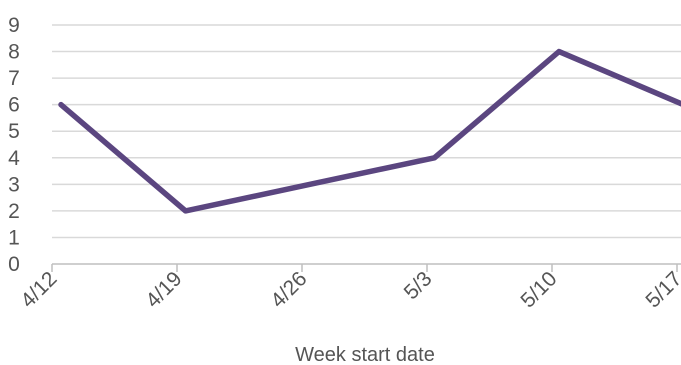 Image resolution: width=681 pixels, height=365 pixels. What do you see at coordinates (348, 287) in the screenshot?
I see `x-axis: 4/12 4/19 4/26 5/3 5/10 5/17` at bounding box center [348, 287].